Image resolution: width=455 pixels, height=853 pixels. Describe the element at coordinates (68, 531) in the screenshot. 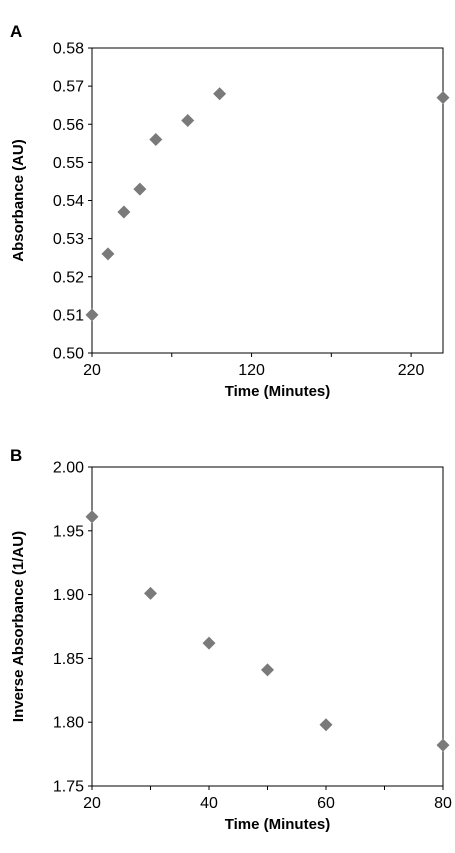

I see `y-tick-label: 1.95` at that location.